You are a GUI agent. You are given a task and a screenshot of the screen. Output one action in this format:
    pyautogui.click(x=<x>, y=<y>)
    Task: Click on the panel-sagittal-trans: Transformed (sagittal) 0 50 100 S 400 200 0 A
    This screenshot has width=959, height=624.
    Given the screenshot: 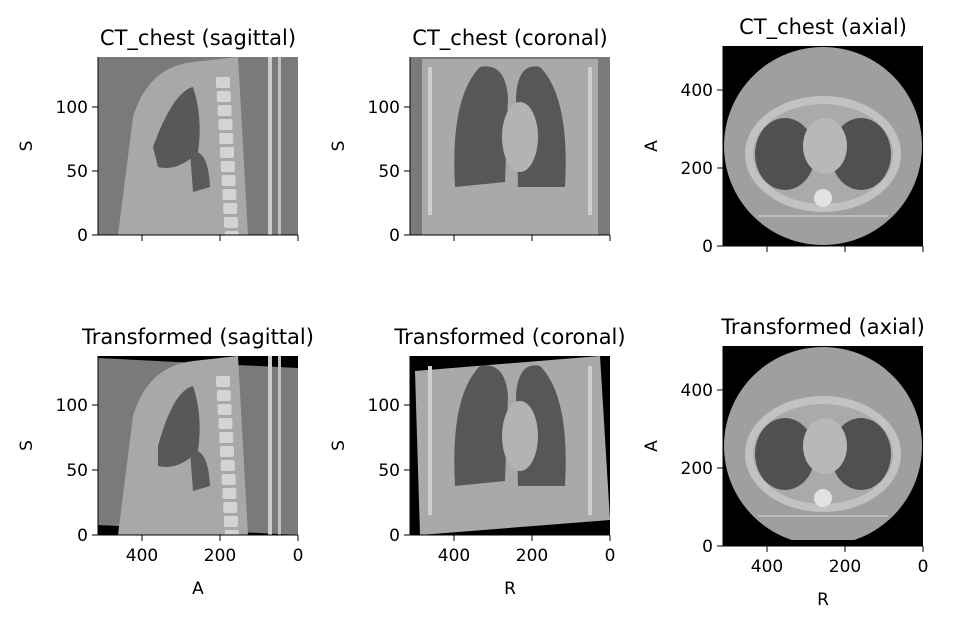 What is the action you would take?
    pyautogui.click(x=165, y=462)
    